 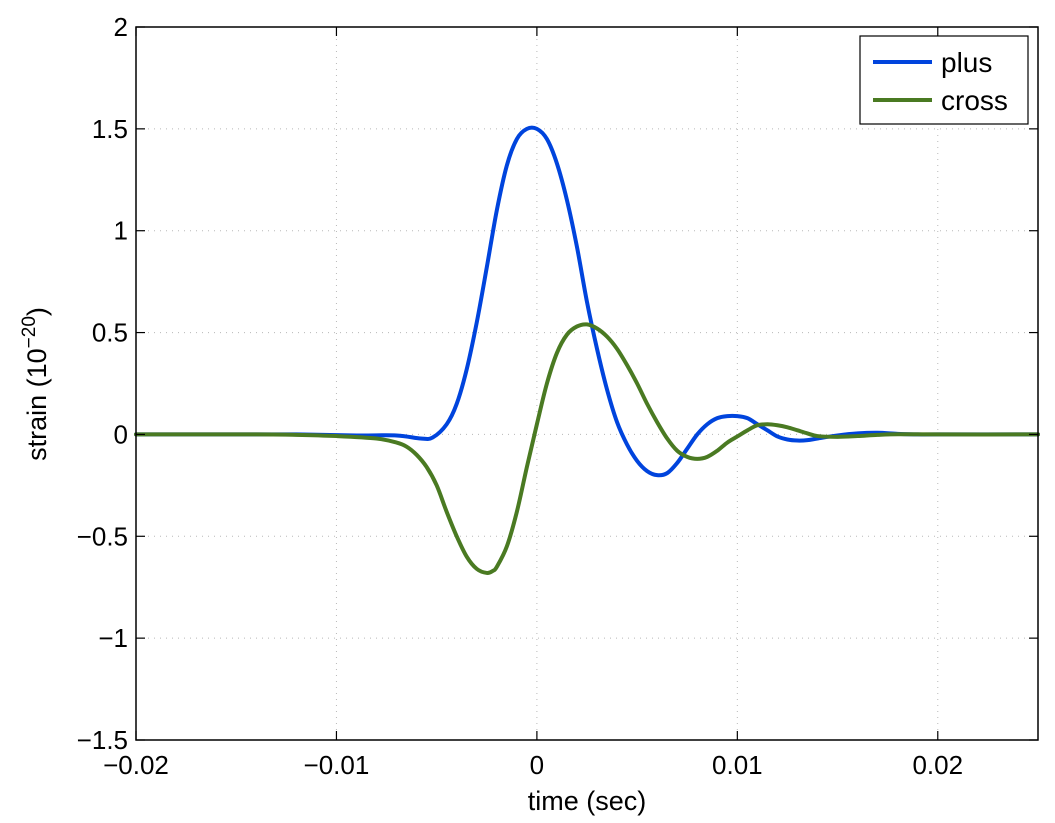 I want to click on y-tick-label: 1.5, so click(x=110, y=129).